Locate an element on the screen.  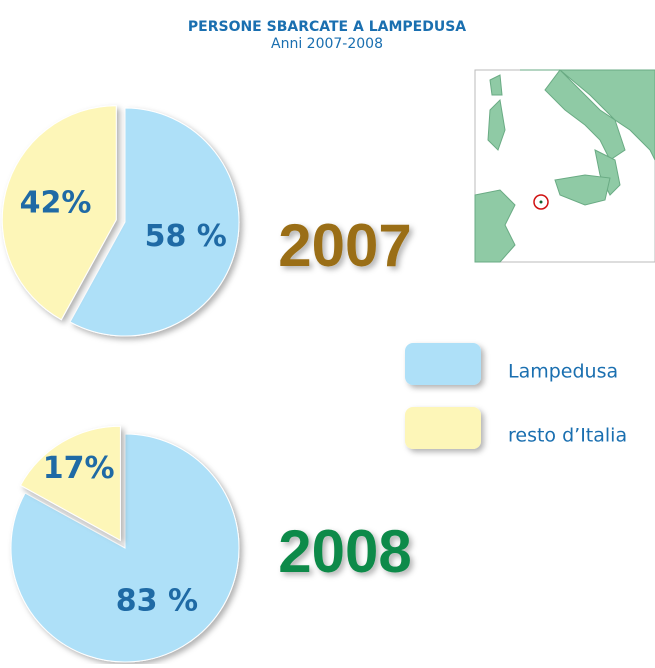
data-label: 83 % is located at coordinates (157, 600).